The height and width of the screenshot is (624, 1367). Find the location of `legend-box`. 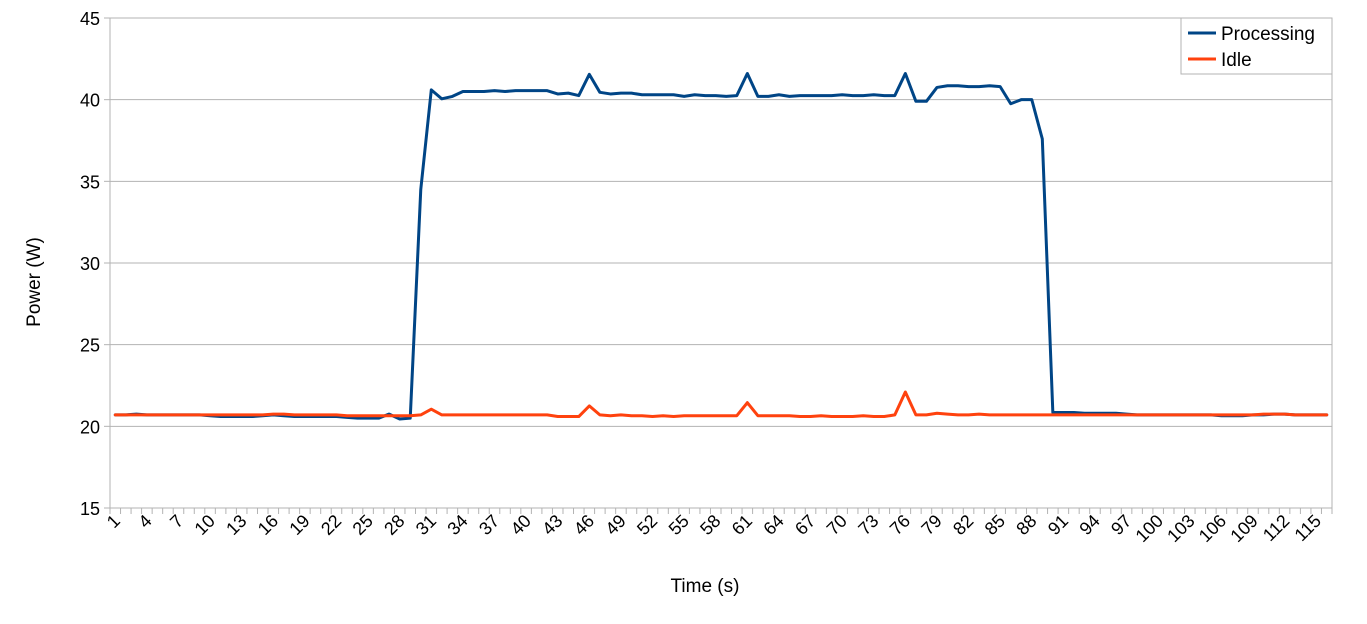

legend-box is located at coordinates (1256, 46).